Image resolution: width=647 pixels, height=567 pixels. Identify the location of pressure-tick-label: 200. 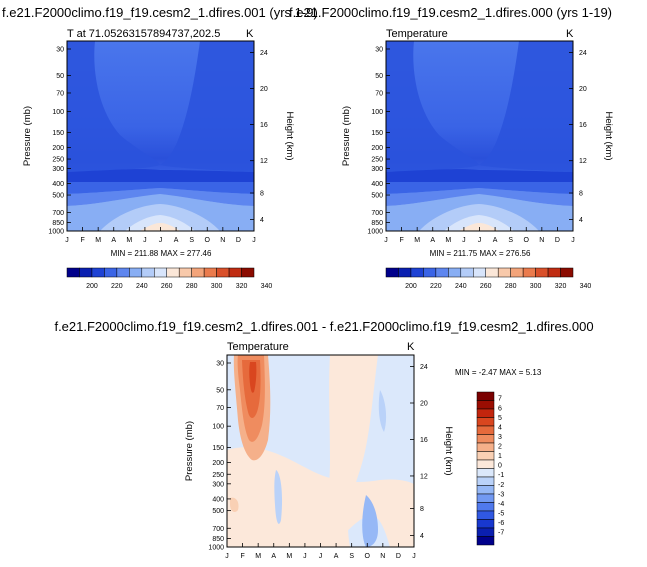
(58, 148).